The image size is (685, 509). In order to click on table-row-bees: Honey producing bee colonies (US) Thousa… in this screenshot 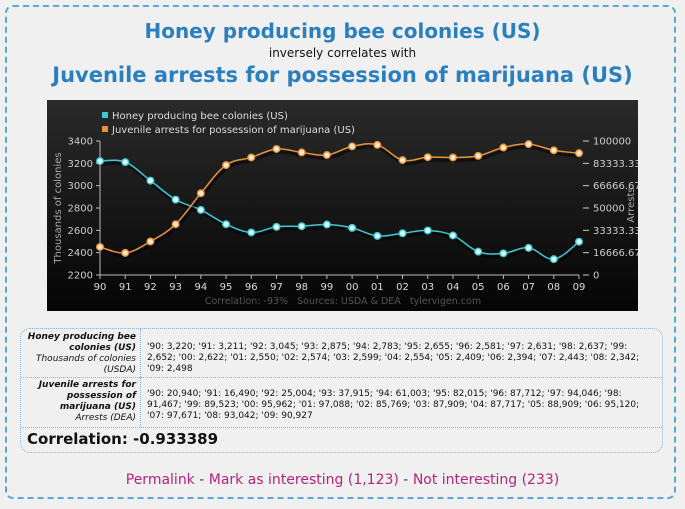, I will do `click(341, 353)`.